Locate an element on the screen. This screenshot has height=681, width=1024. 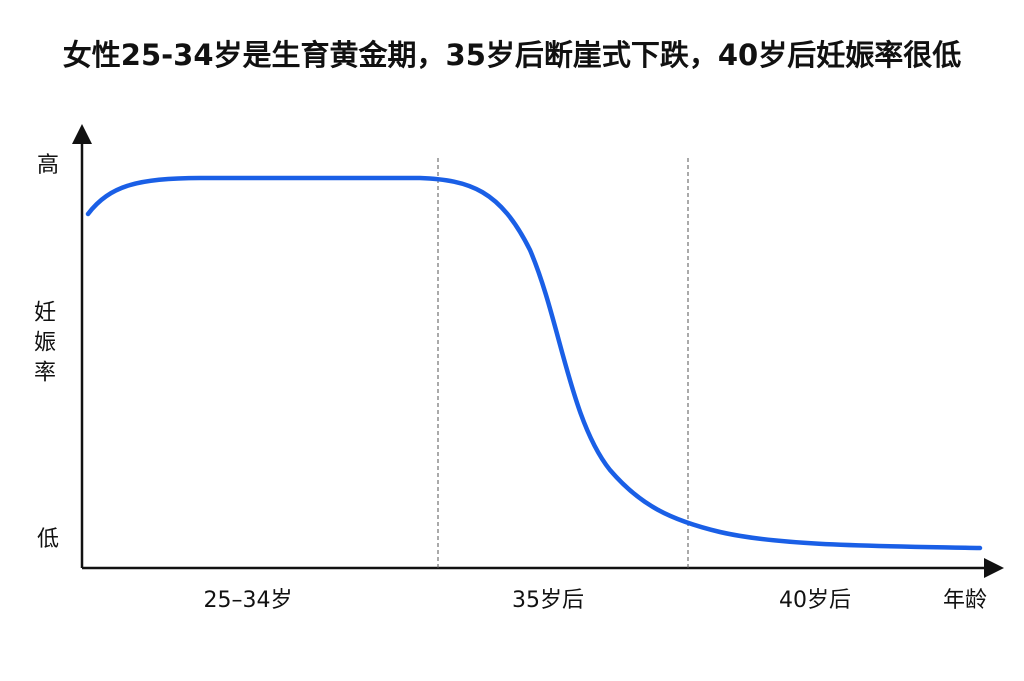
y-bottom-label: 低 is located at coordinates (48, 539).